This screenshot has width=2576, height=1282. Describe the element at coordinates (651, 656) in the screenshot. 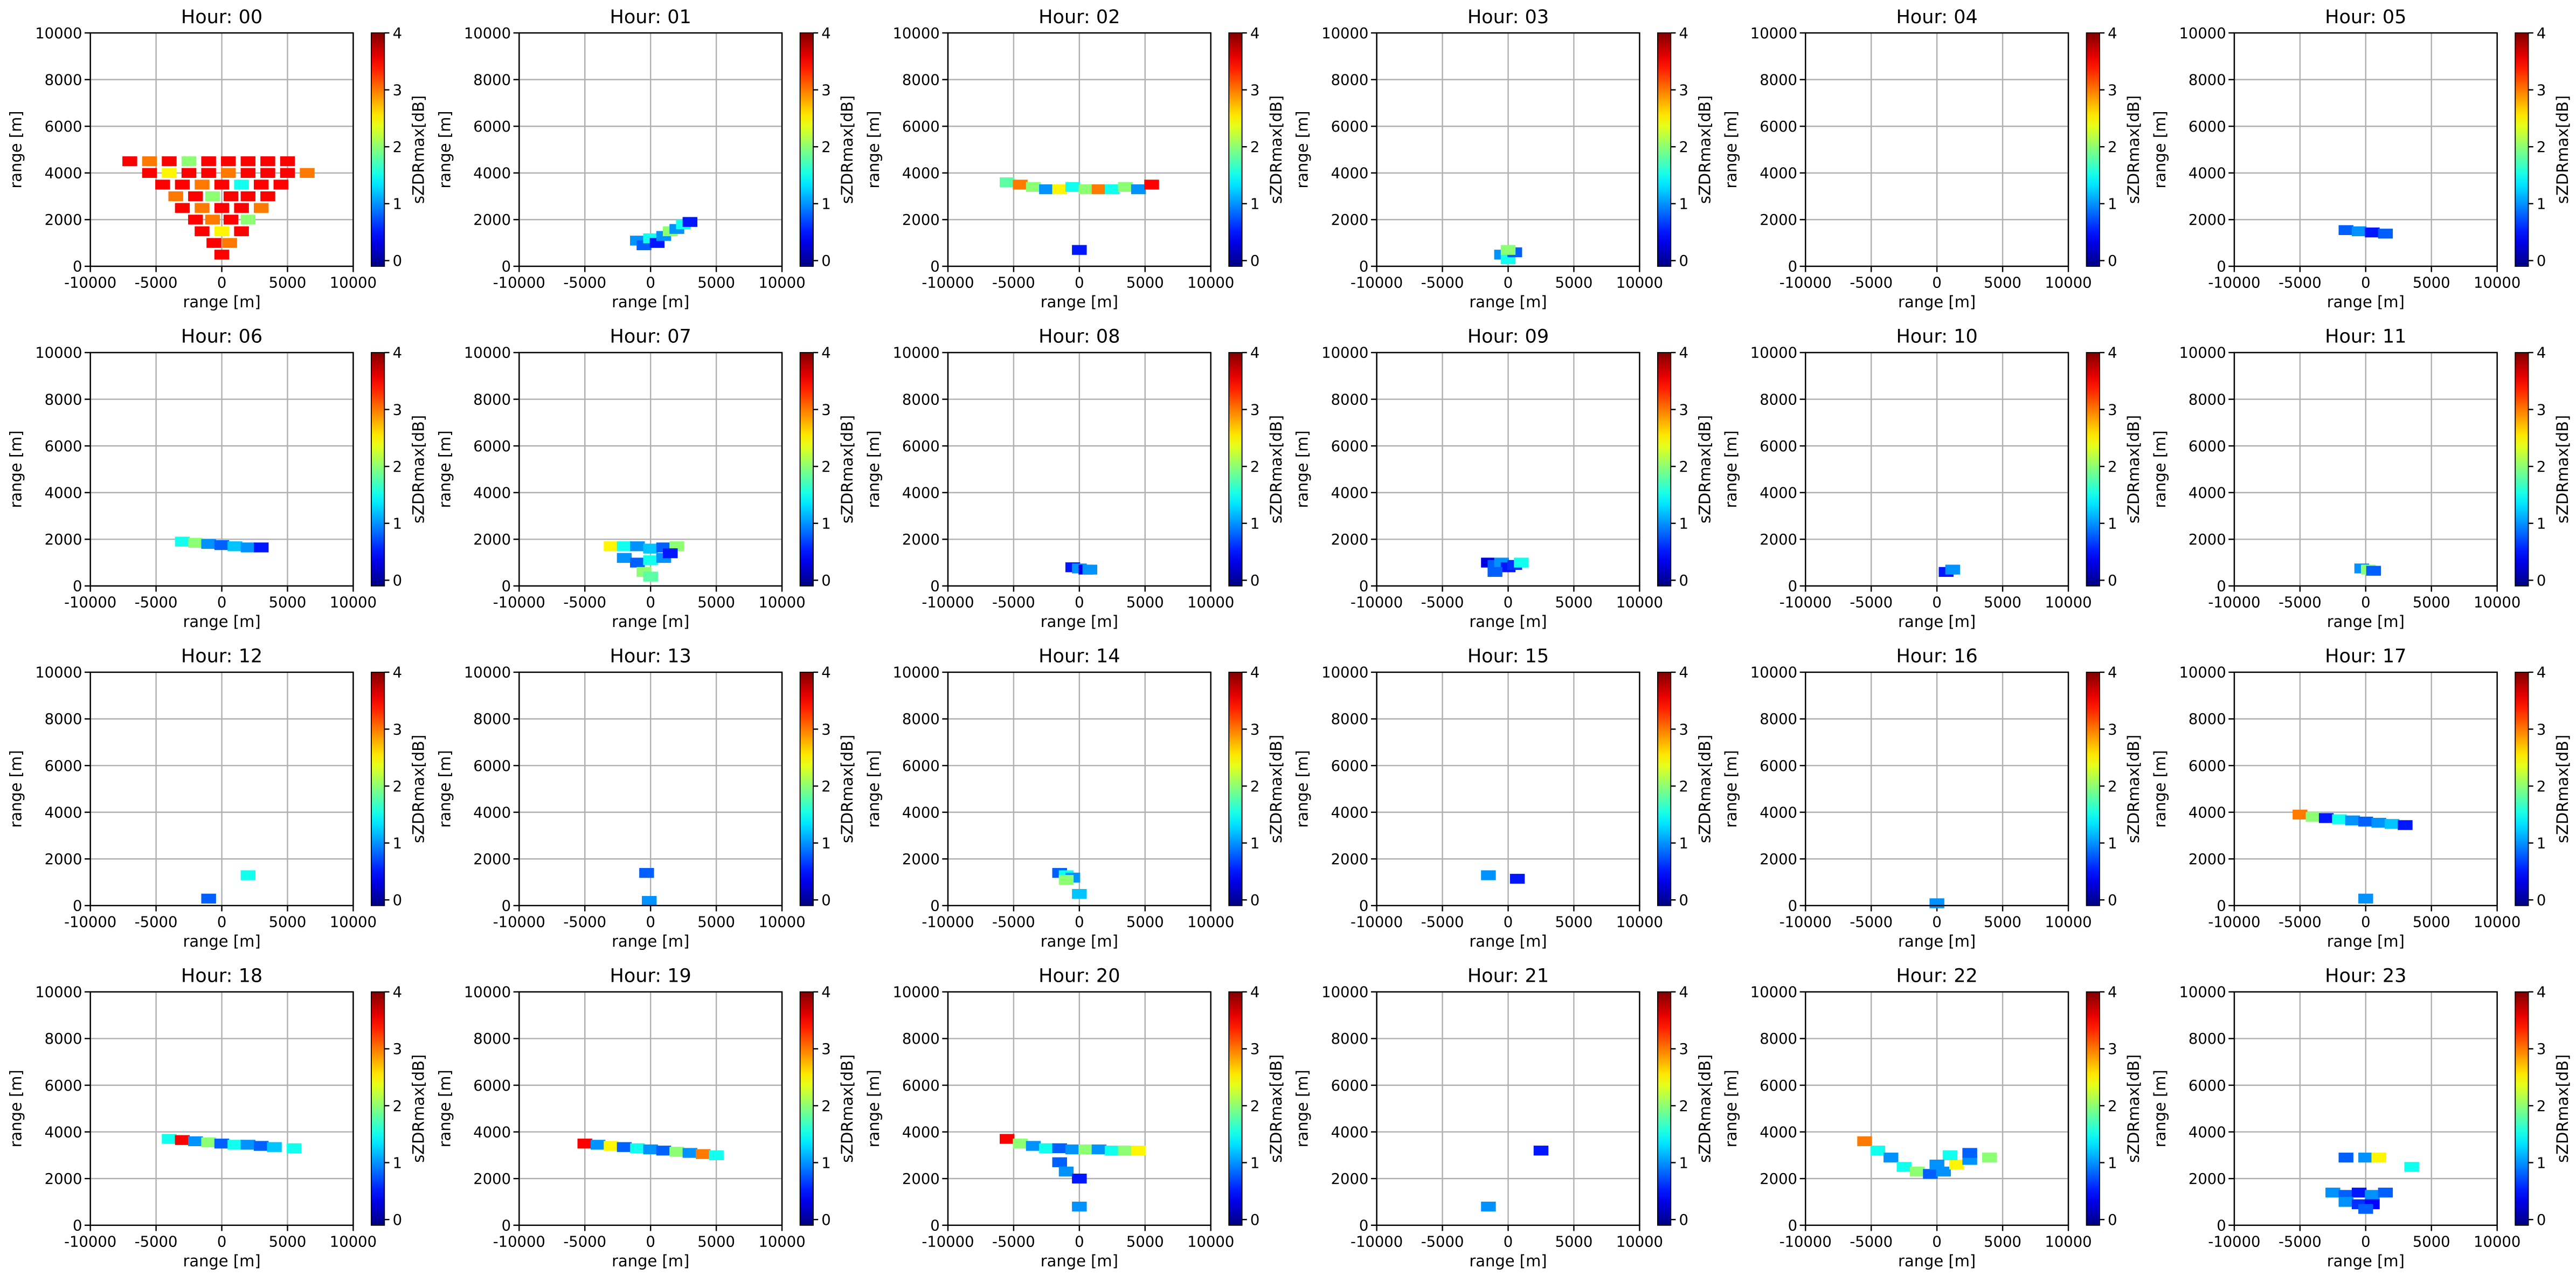

I see `panel-title: Hour: 13` at that location.